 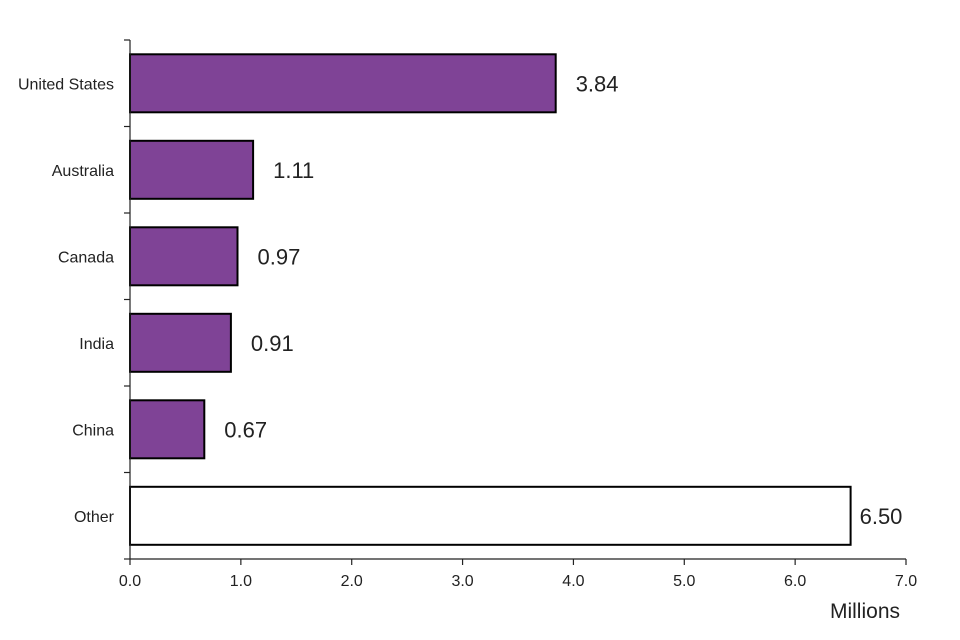 What do you see at coordinates (573, 581) in the screenshot?
I see `x-tick-label: 4.0` at bounding box center [573, 581].